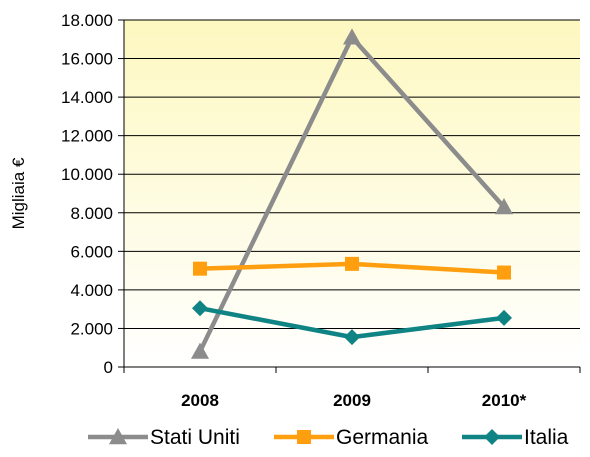  I want to click on y-tick-label-4: 8.000, so click(91, 213).